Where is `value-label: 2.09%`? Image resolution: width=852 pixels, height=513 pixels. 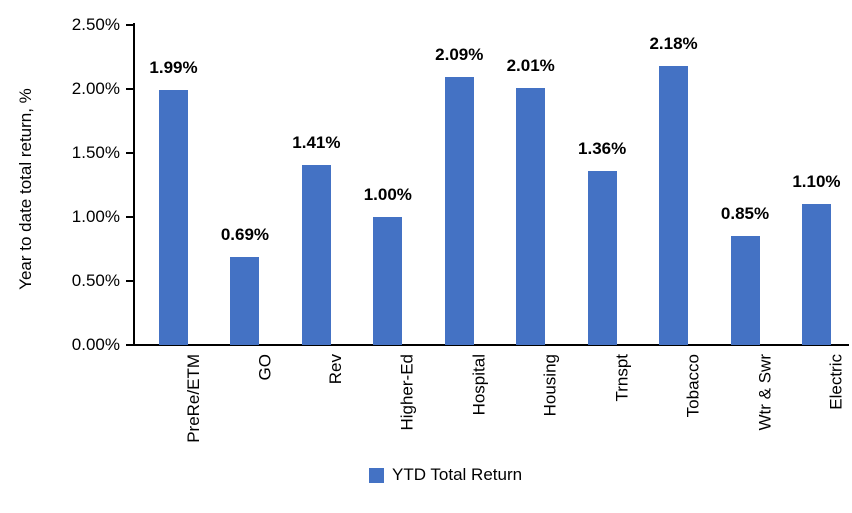 value-label: 2.09% is located at coordinates (459, 55).